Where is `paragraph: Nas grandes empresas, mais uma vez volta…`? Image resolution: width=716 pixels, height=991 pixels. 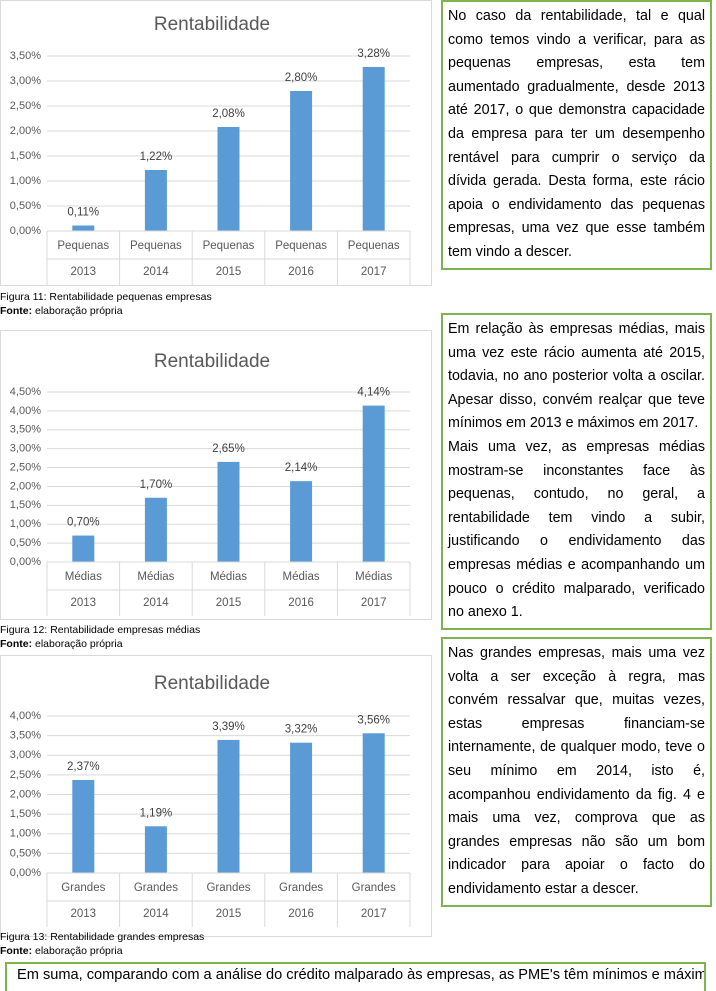
paragraph: Nas grandes empresas, mais uma vez volta… is located at coordinates (576, 771).